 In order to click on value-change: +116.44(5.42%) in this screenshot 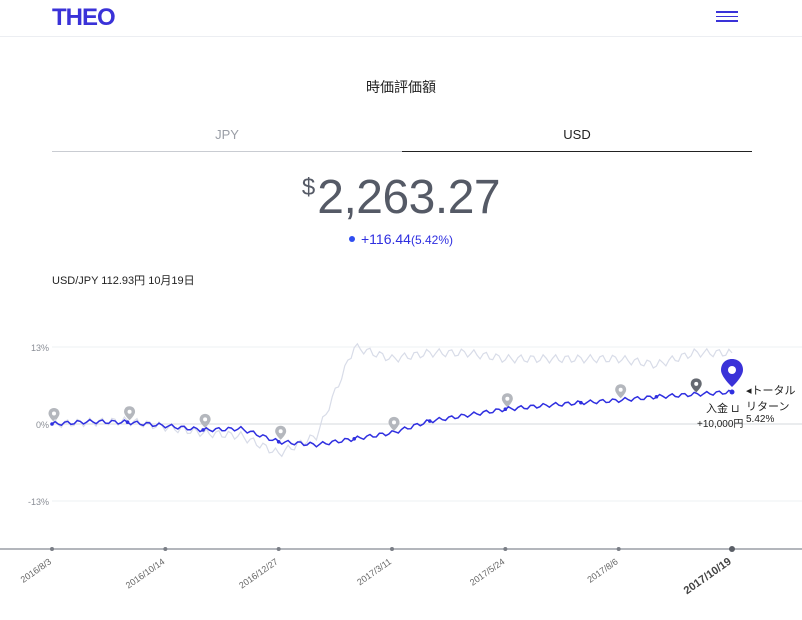, I will do `click(401, 239)`.